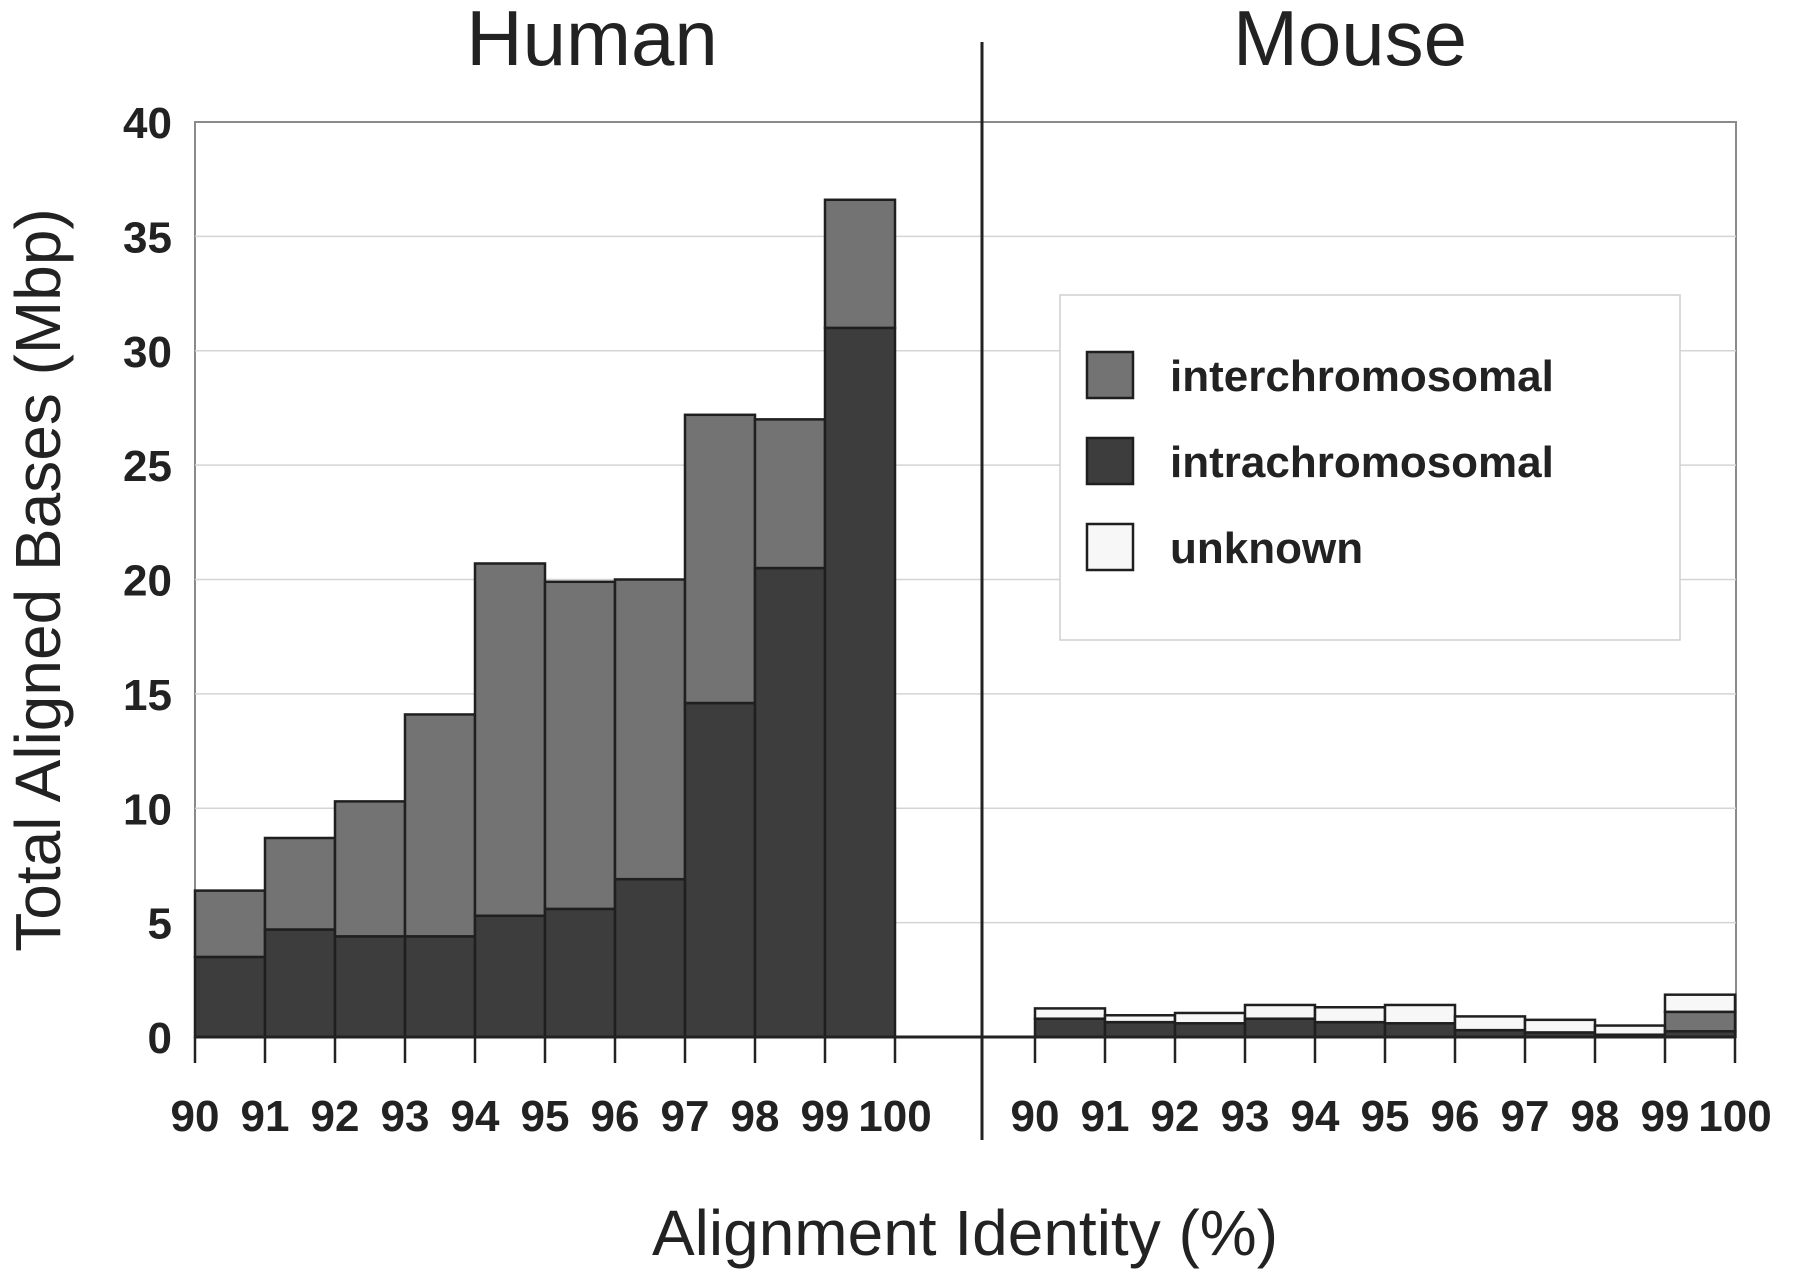  What do you see at coordinates (265, 1116) in the screenshot?
I see `human-x-tick-label-91: 91` at bounding box center [265, 1116].